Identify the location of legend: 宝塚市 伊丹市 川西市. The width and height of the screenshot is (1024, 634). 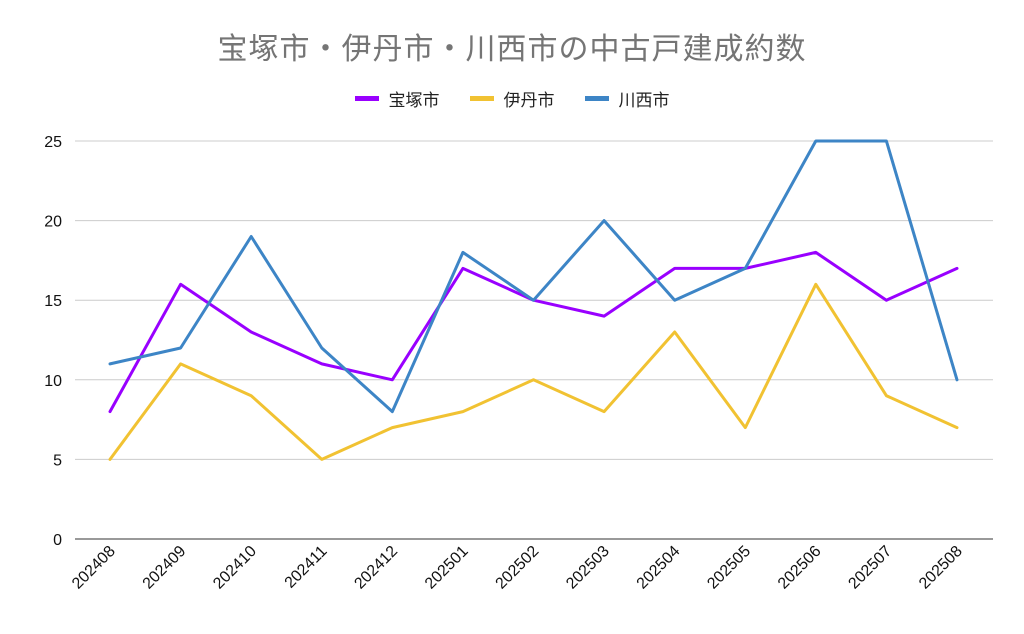
(512, 98).